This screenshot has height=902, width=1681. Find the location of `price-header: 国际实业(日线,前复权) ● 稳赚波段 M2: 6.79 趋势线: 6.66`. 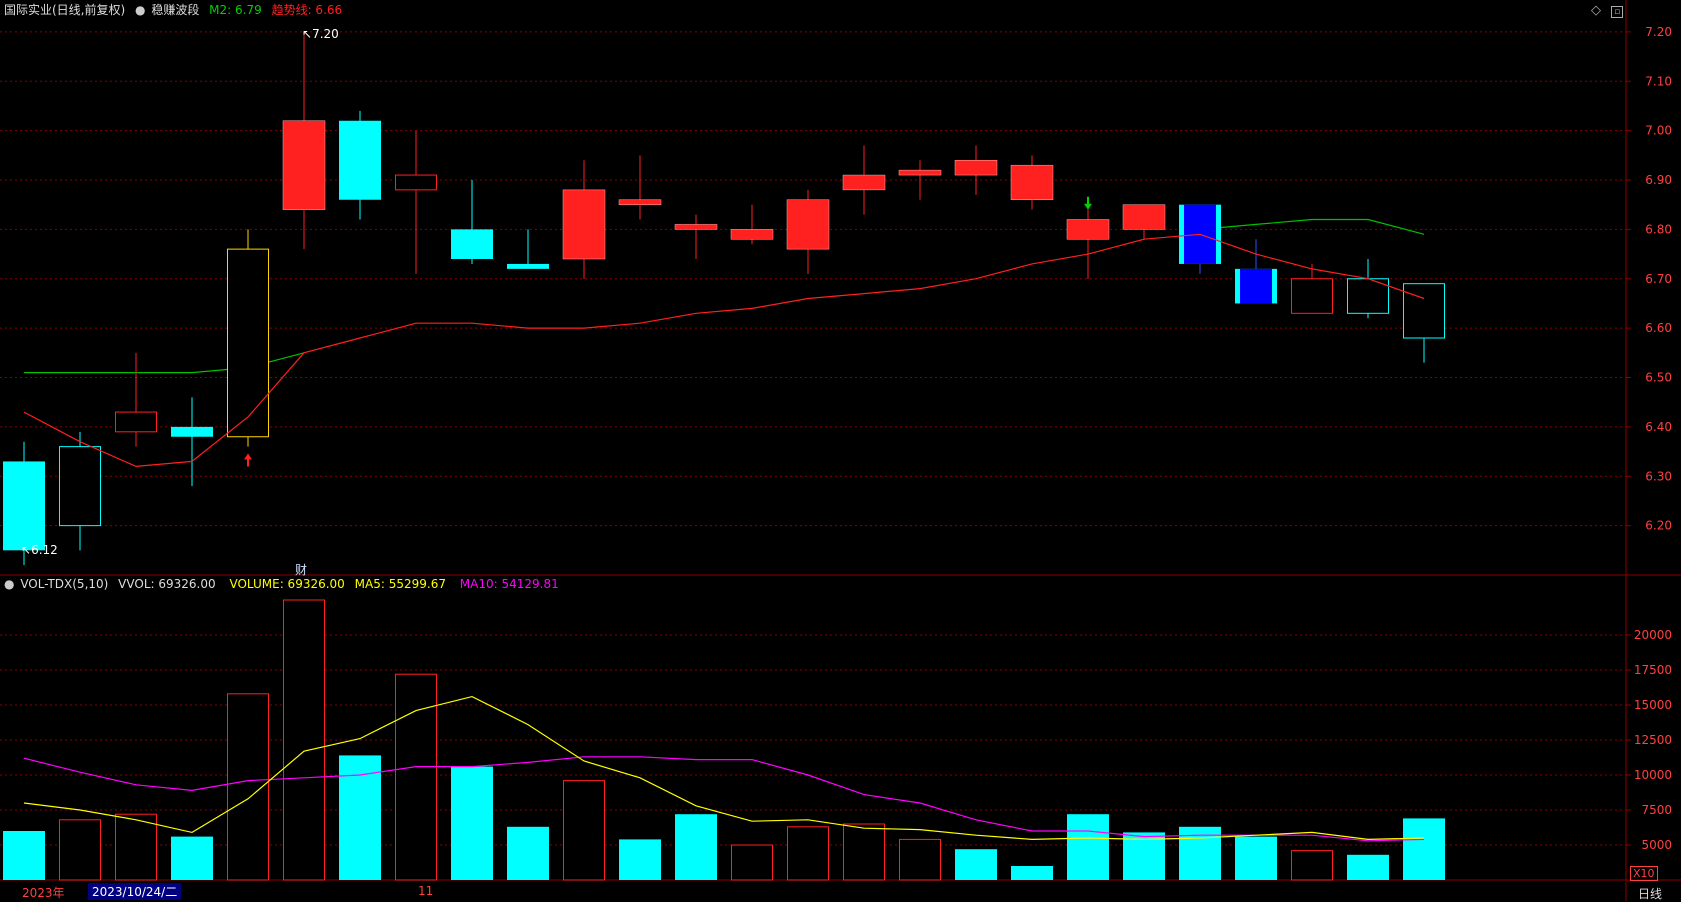

price-header: 国际实业(日线,前复权) ● 稳赚波段 M2: 6.79 趋势线: 6.66 is located at coordinates (176, 10).